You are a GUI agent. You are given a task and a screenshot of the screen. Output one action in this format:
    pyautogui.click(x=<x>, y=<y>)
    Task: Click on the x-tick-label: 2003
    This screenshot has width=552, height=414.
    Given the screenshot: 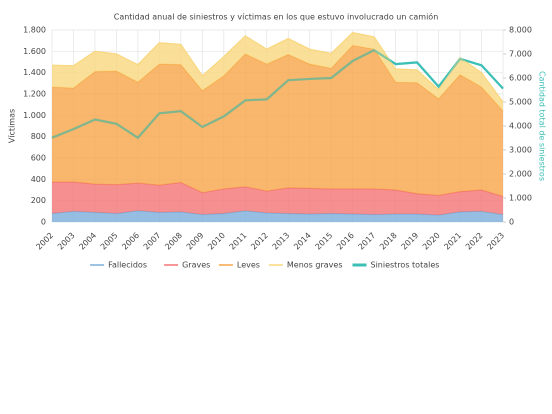 What is the action you would take?
    pyautogui.click(x=66, y=241)
    